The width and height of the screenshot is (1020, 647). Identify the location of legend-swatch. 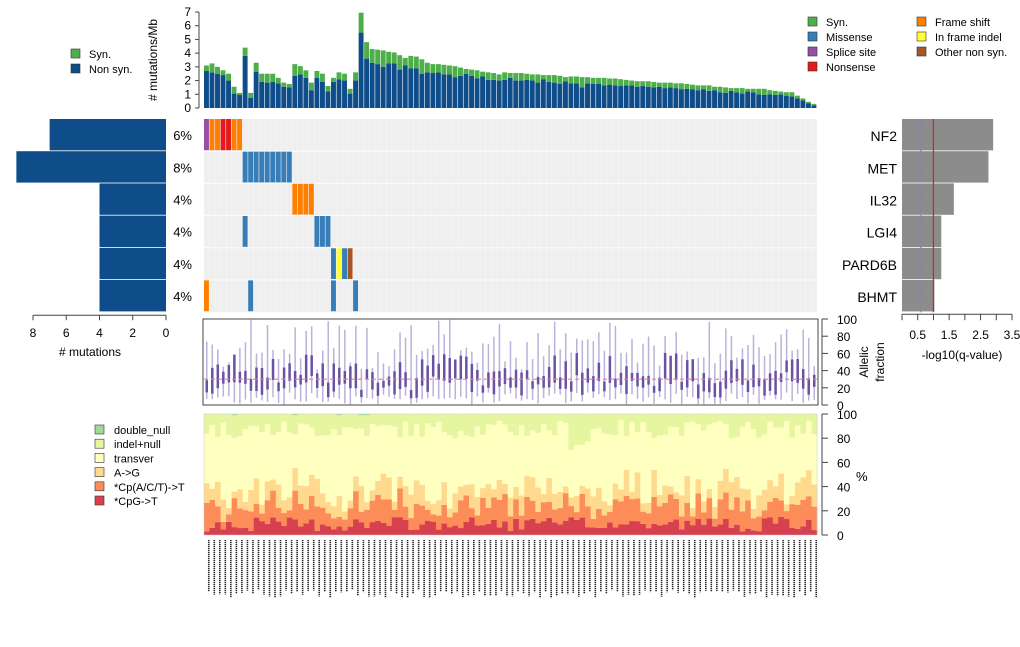
(921, 36).